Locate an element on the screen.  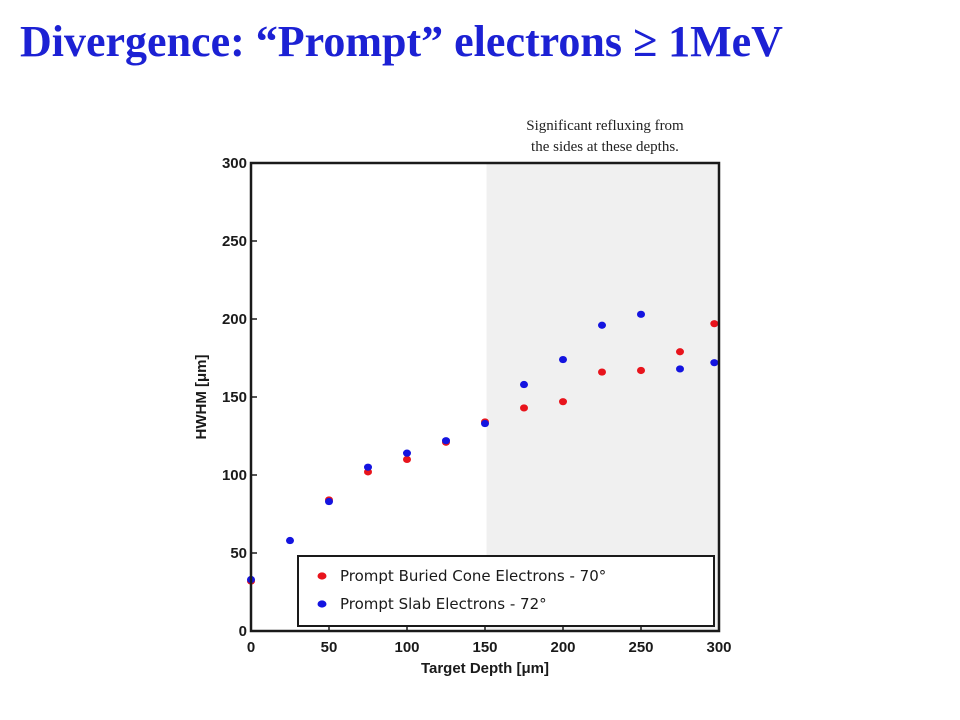
y-axis-ticks: 0 50 100 150 200 250 300 is located at coordinates (239, 397).